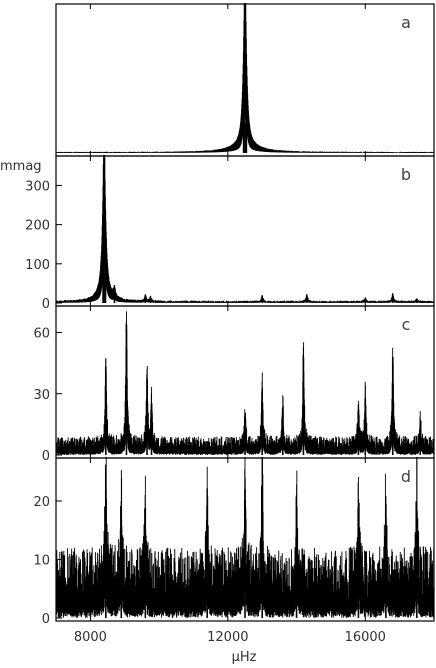  What do you see at coordinates (90, 637) in the screenshot?
I see `x-tick-label: 8000` at bounding box center [90, 637].